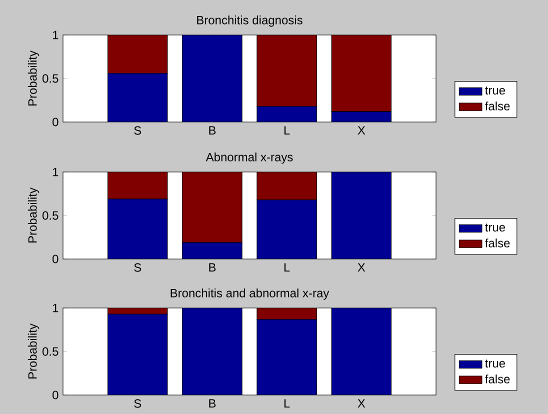 This screenshot has height=414, width=548. I want to click on chart-title: Abnormal x-rays, so click(249, 158).